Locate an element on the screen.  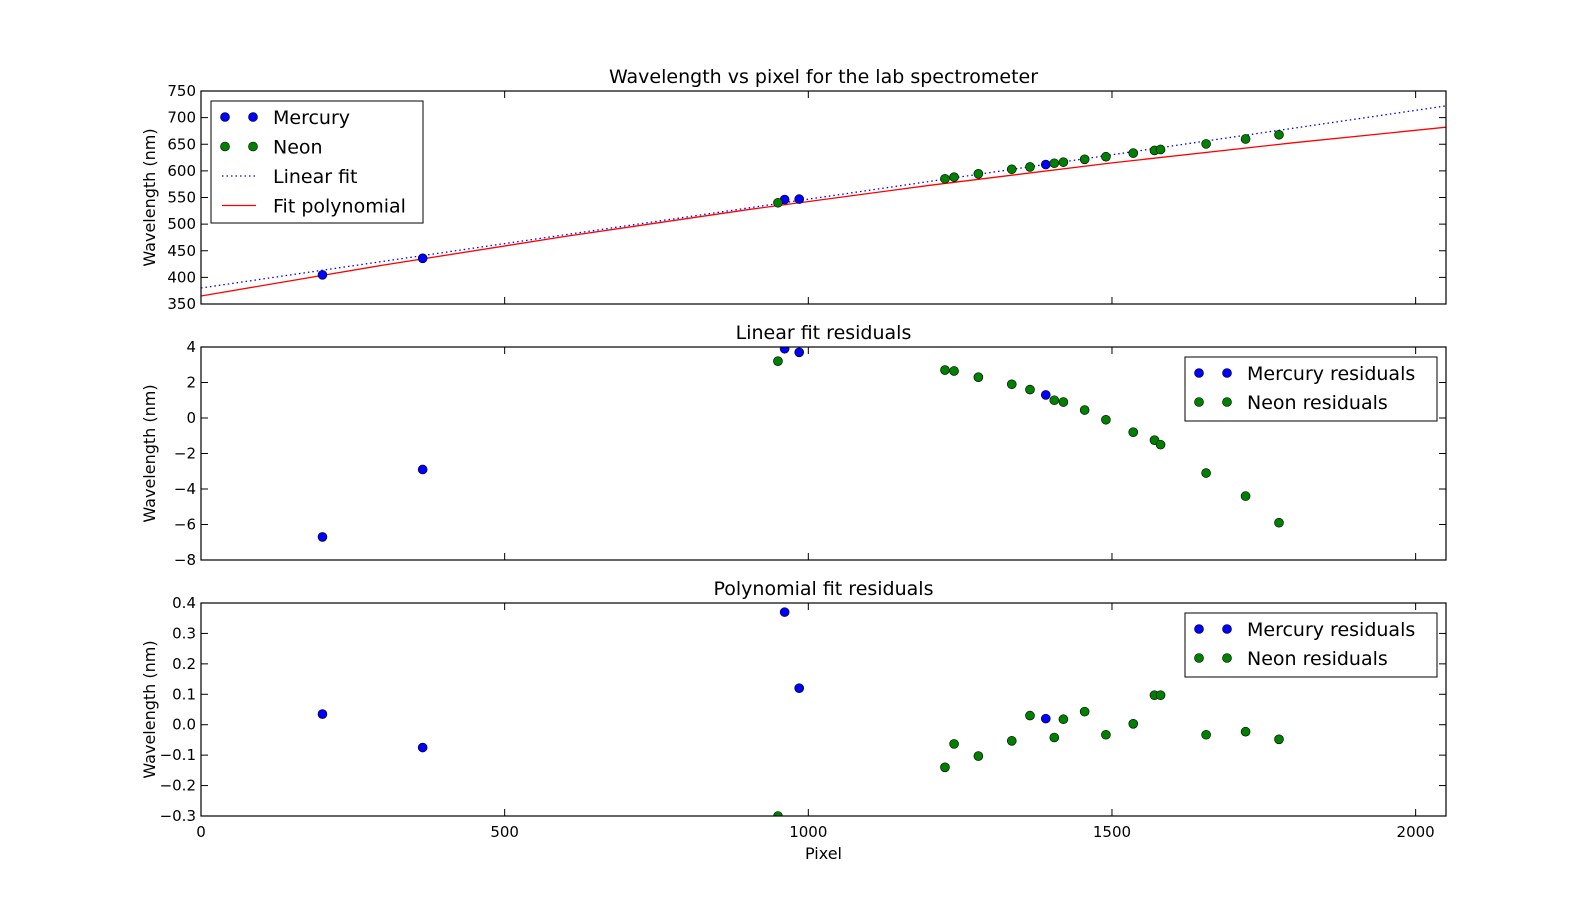
y-tick-label: −6 is located at coordinates (185, 525).